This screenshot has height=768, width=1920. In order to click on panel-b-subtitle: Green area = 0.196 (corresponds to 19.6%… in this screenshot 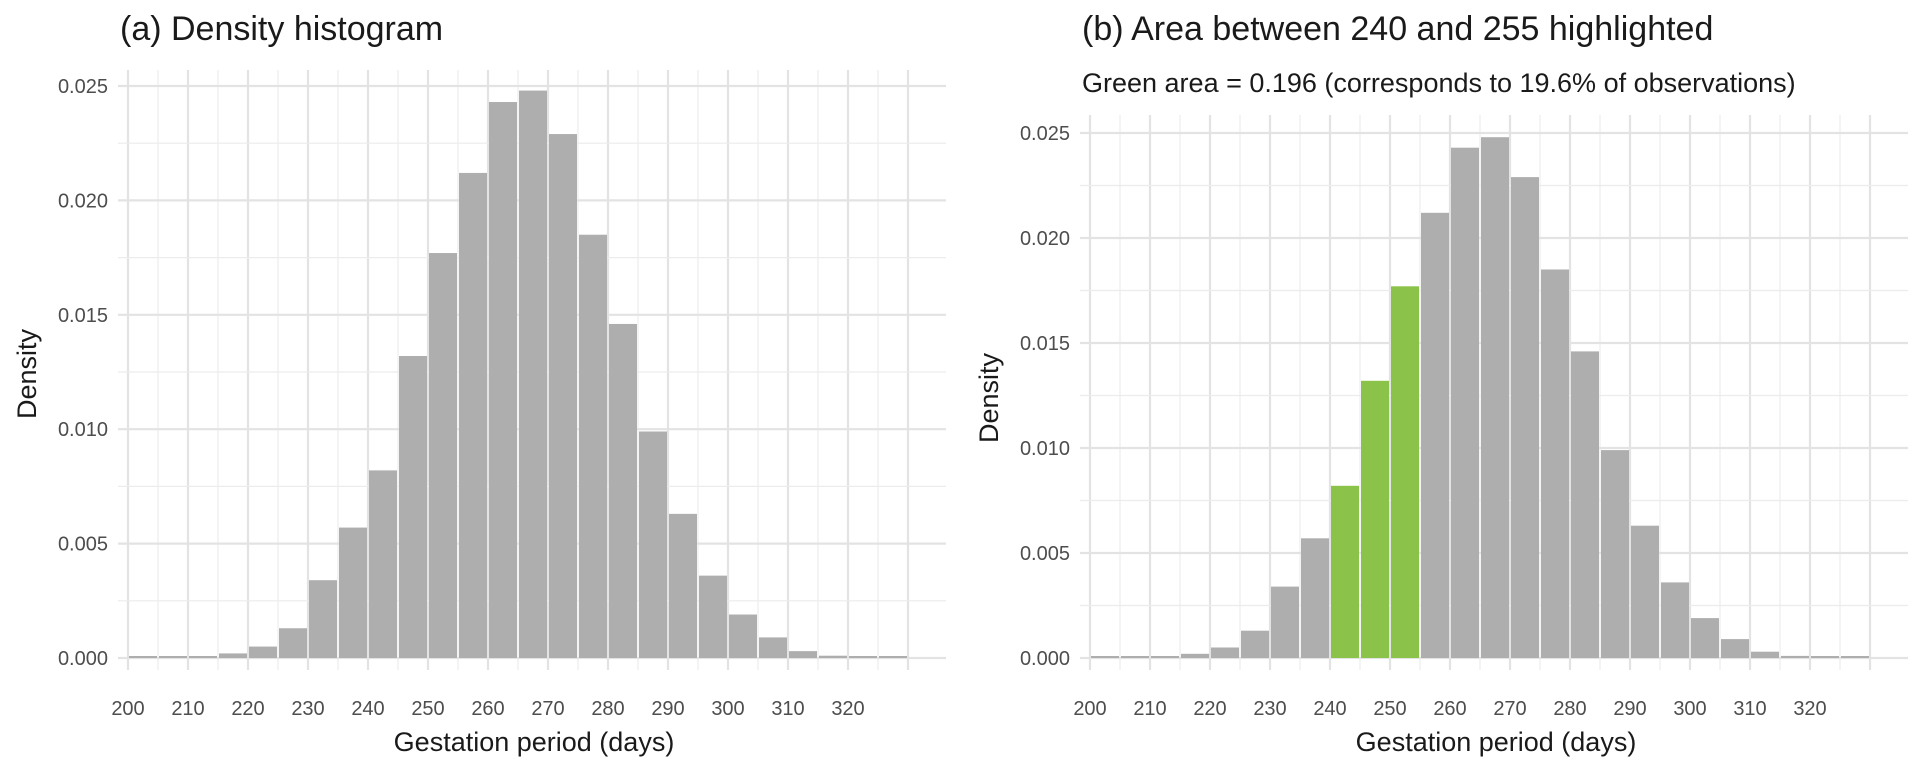, I will do `click(1439, 83)`.